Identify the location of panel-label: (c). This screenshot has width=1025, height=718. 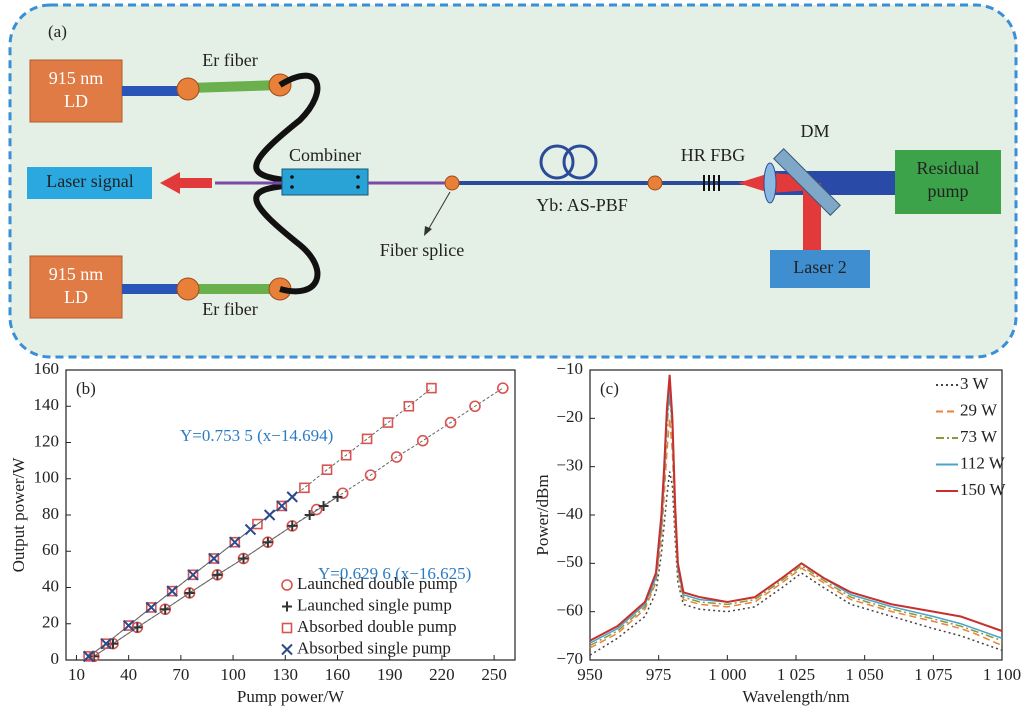
(609, 388).